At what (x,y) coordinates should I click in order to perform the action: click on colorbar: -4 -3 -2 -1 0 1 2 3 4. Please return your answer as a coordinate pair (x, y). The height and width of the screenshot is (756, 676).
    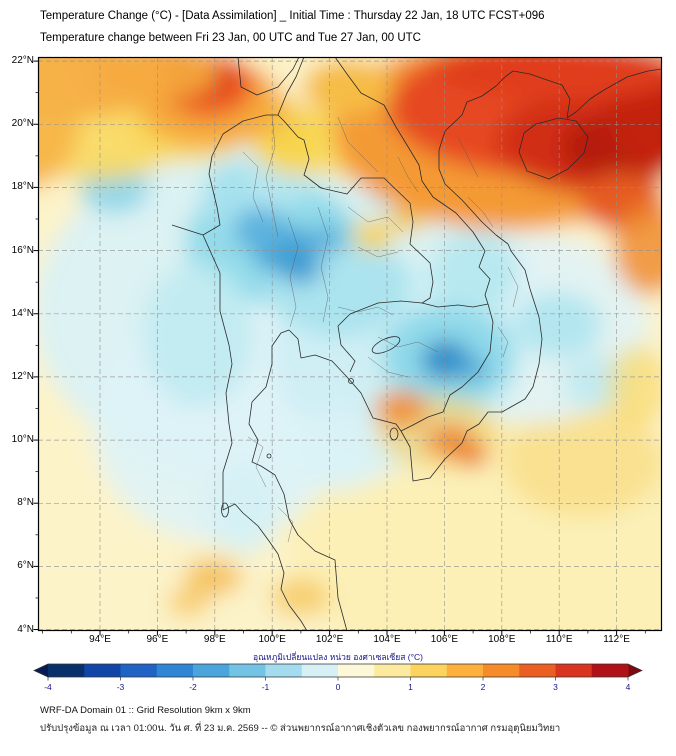
    Looking at the image, I should click on (338, 677).